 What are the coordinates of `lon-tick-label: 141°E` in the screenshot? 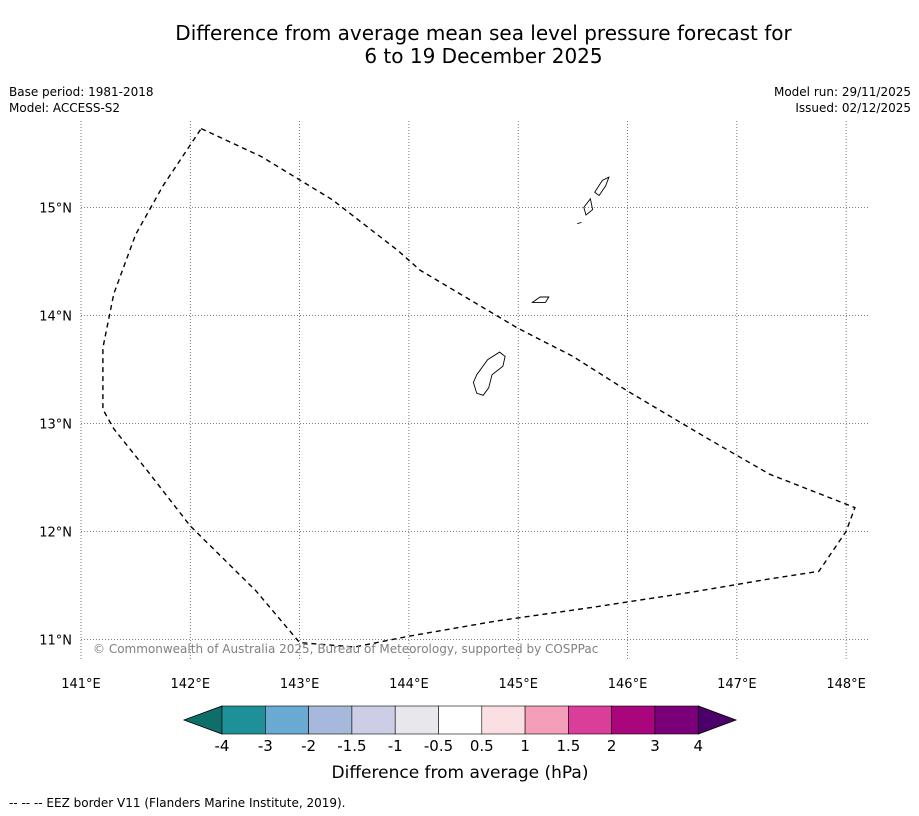 It's located at (81, 684).